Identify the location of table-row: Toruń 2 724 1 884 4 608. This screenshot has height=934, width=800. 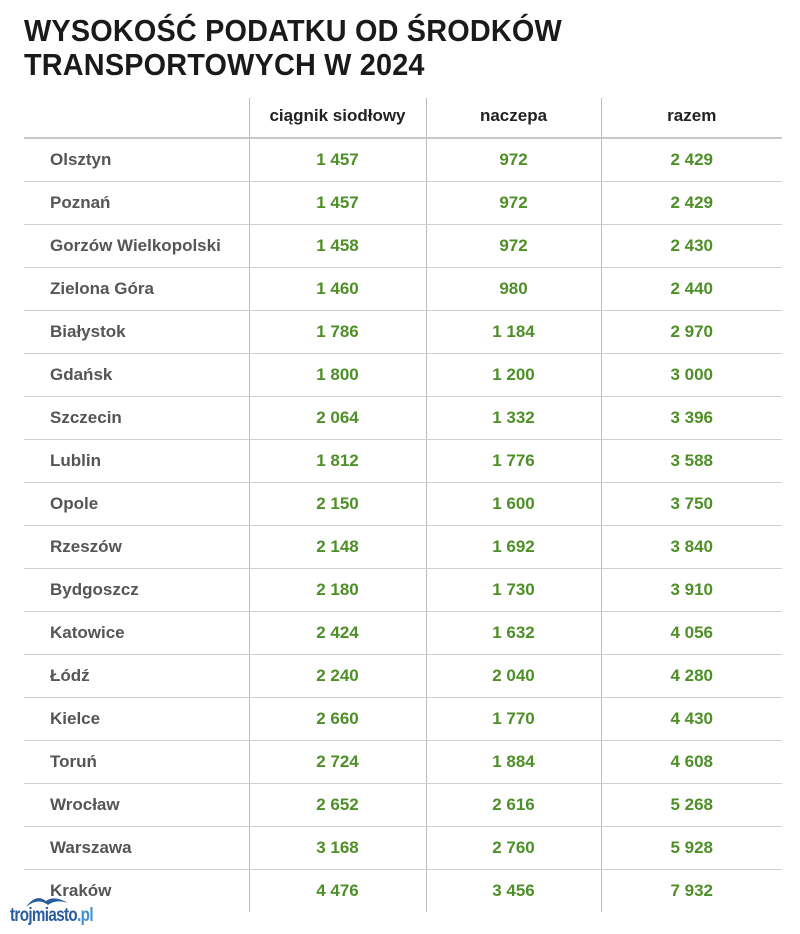
(403, 762).